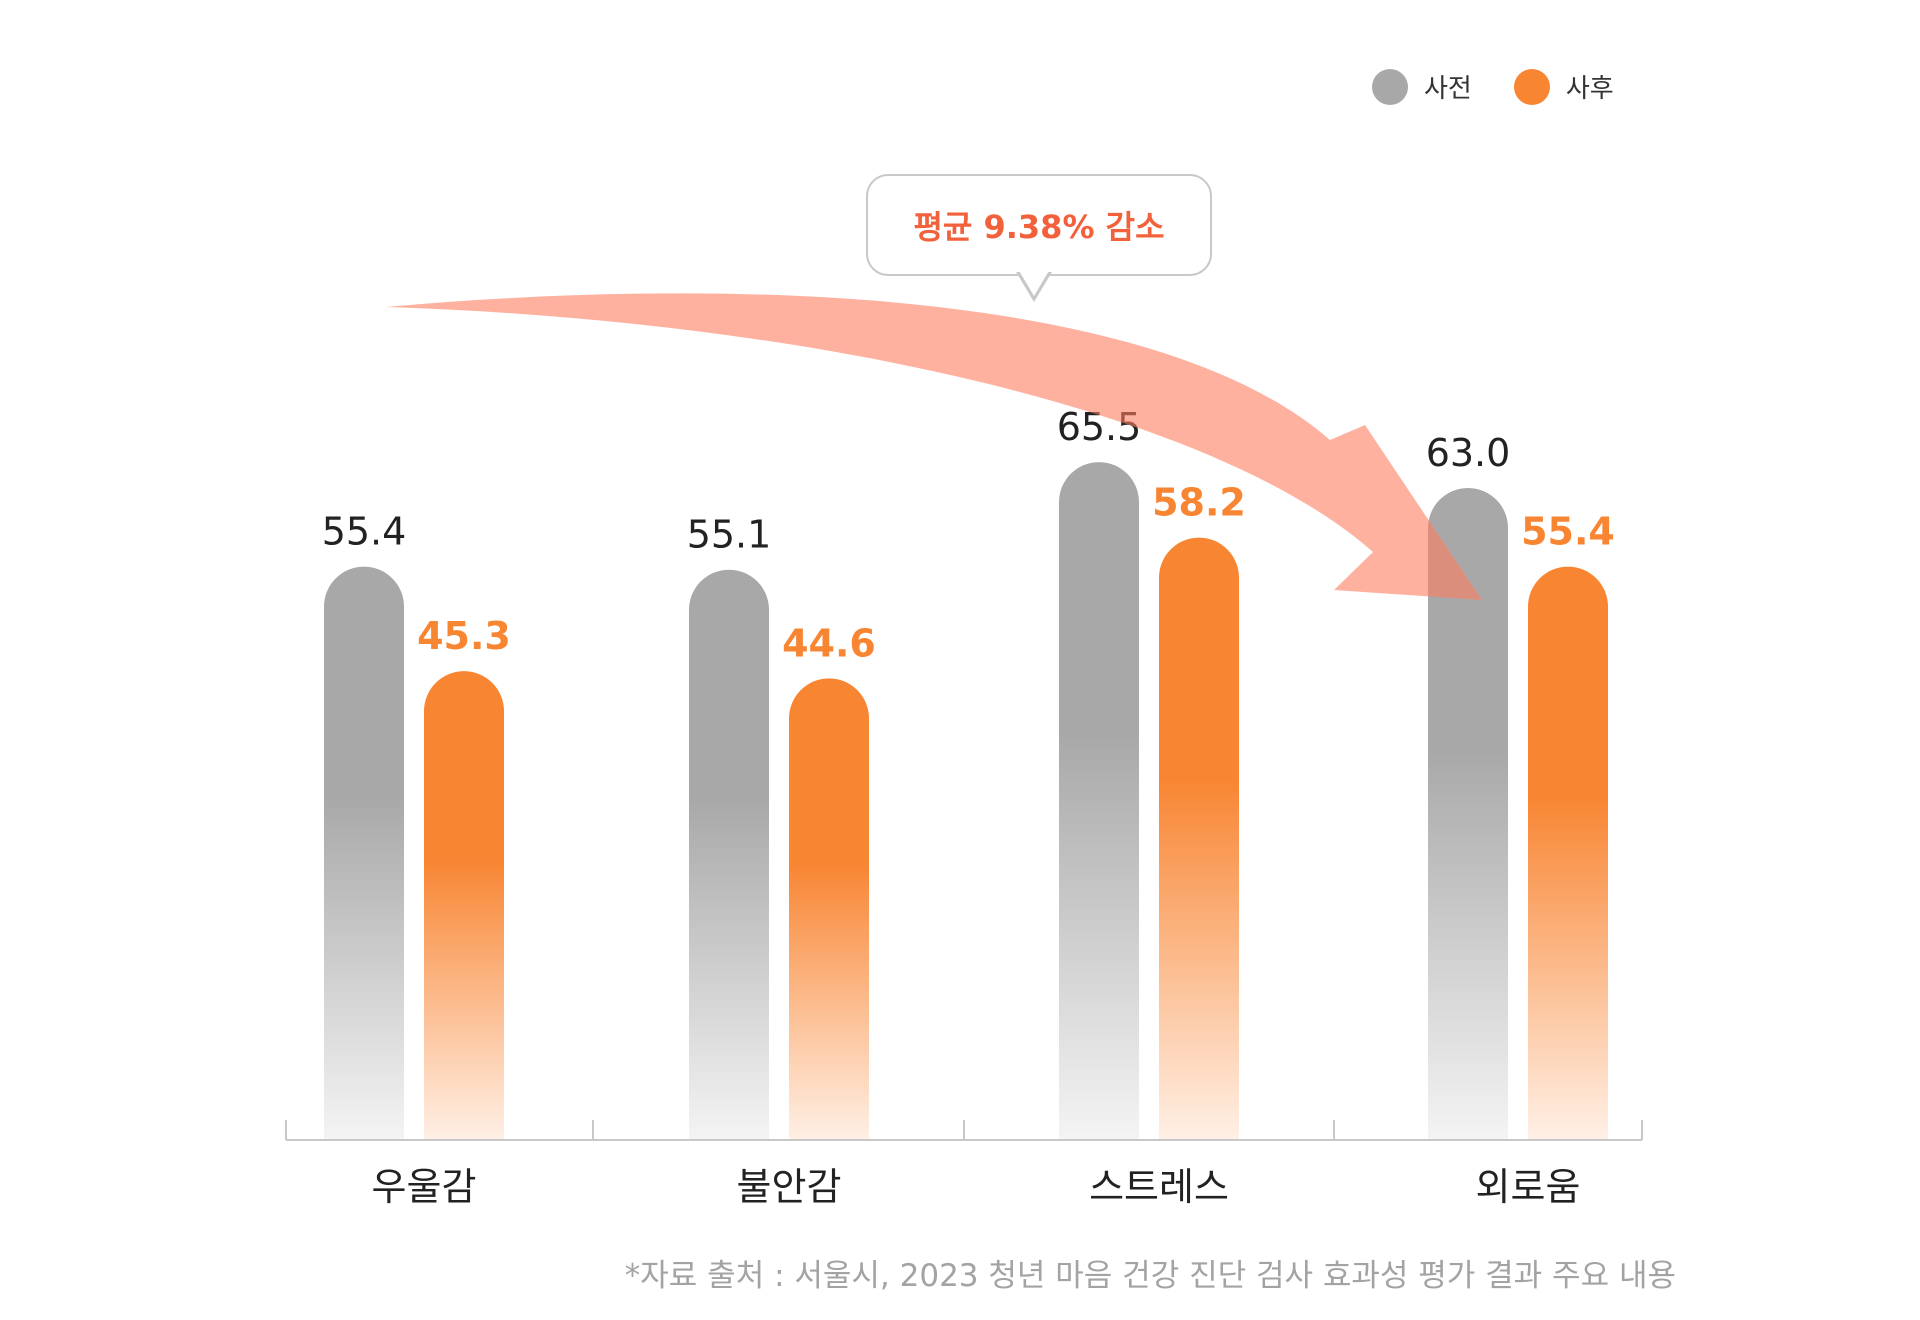 The width and height of the screenshot is (1920, 1320). Describe the element at coordinates (1468, 453) in the screenshot. I see `value-label-before-3: 63.0` at that location.